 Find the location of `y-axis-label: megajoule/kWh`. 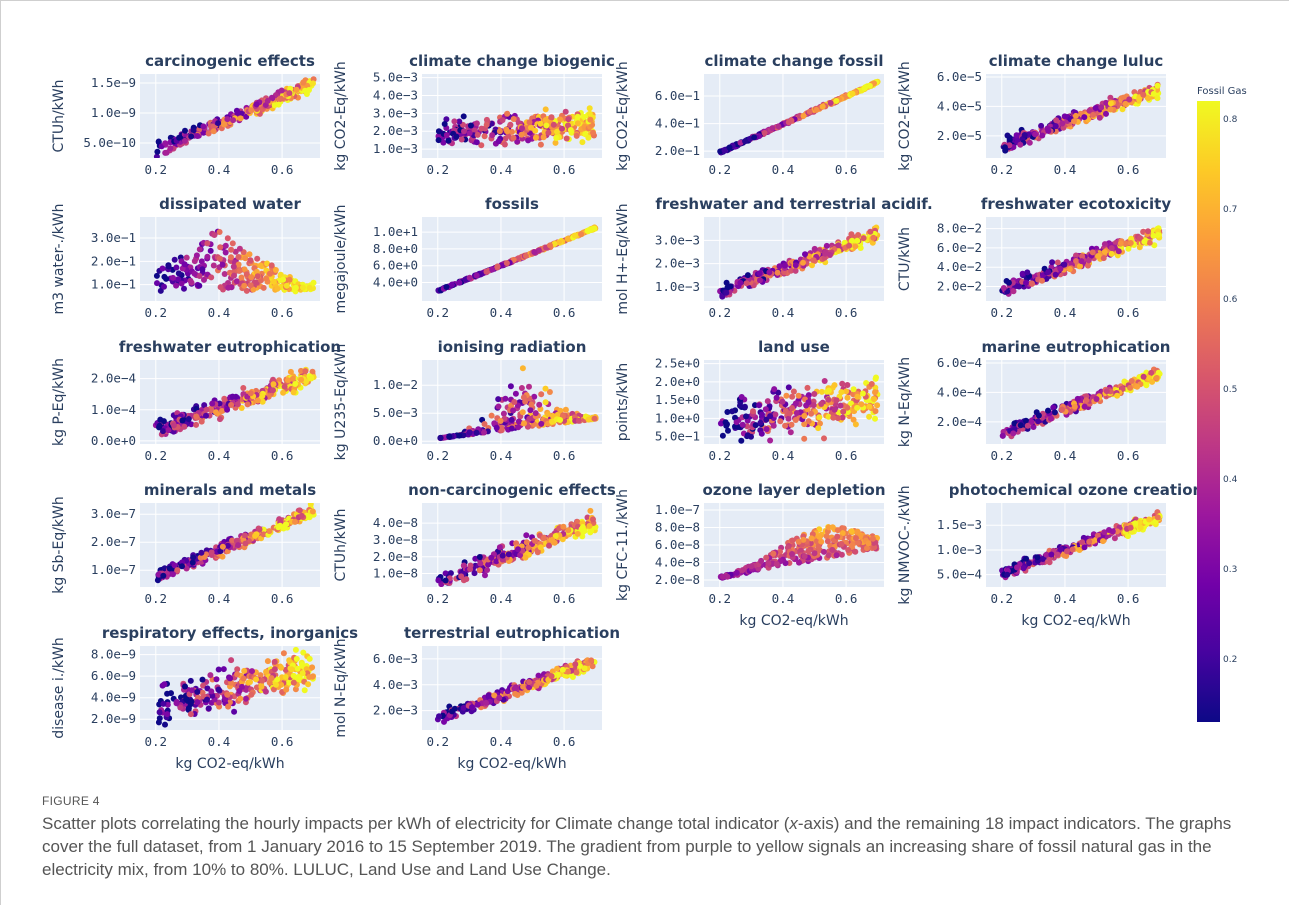

y-axis-label: megajoule/kWh is located at coordinates (341, 258).